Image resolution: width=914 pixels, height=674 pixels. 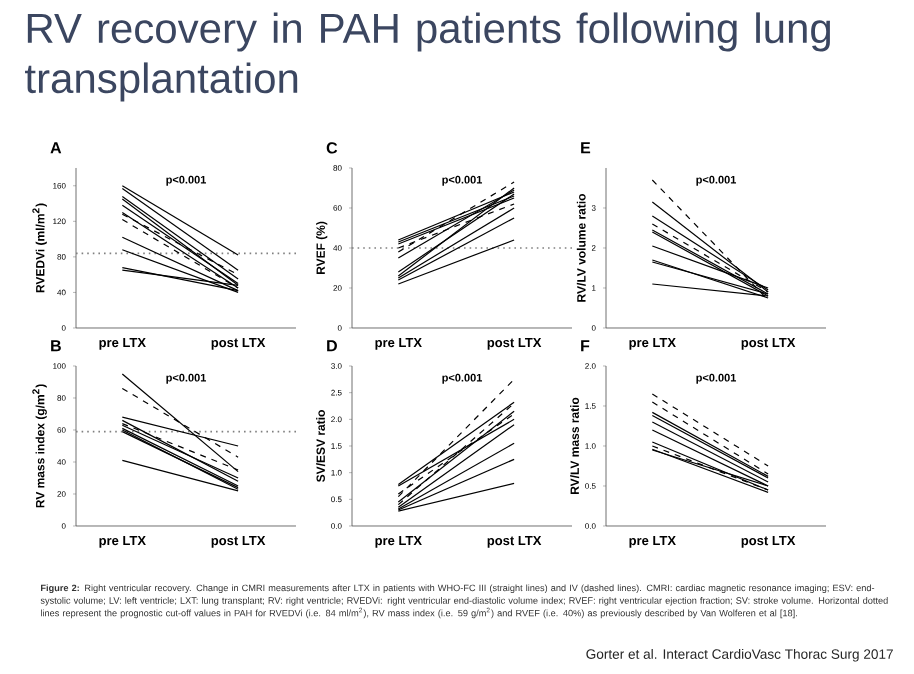 What do you see at coordinates (586, 148) in the screenshot?
I see `chart-title: E` at bounding box center [586, 148].